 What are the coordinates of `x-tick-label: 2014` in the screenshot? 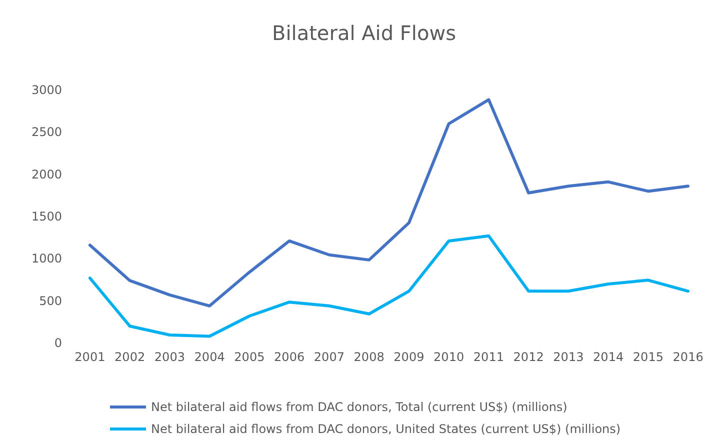 It's located at (608, 357).